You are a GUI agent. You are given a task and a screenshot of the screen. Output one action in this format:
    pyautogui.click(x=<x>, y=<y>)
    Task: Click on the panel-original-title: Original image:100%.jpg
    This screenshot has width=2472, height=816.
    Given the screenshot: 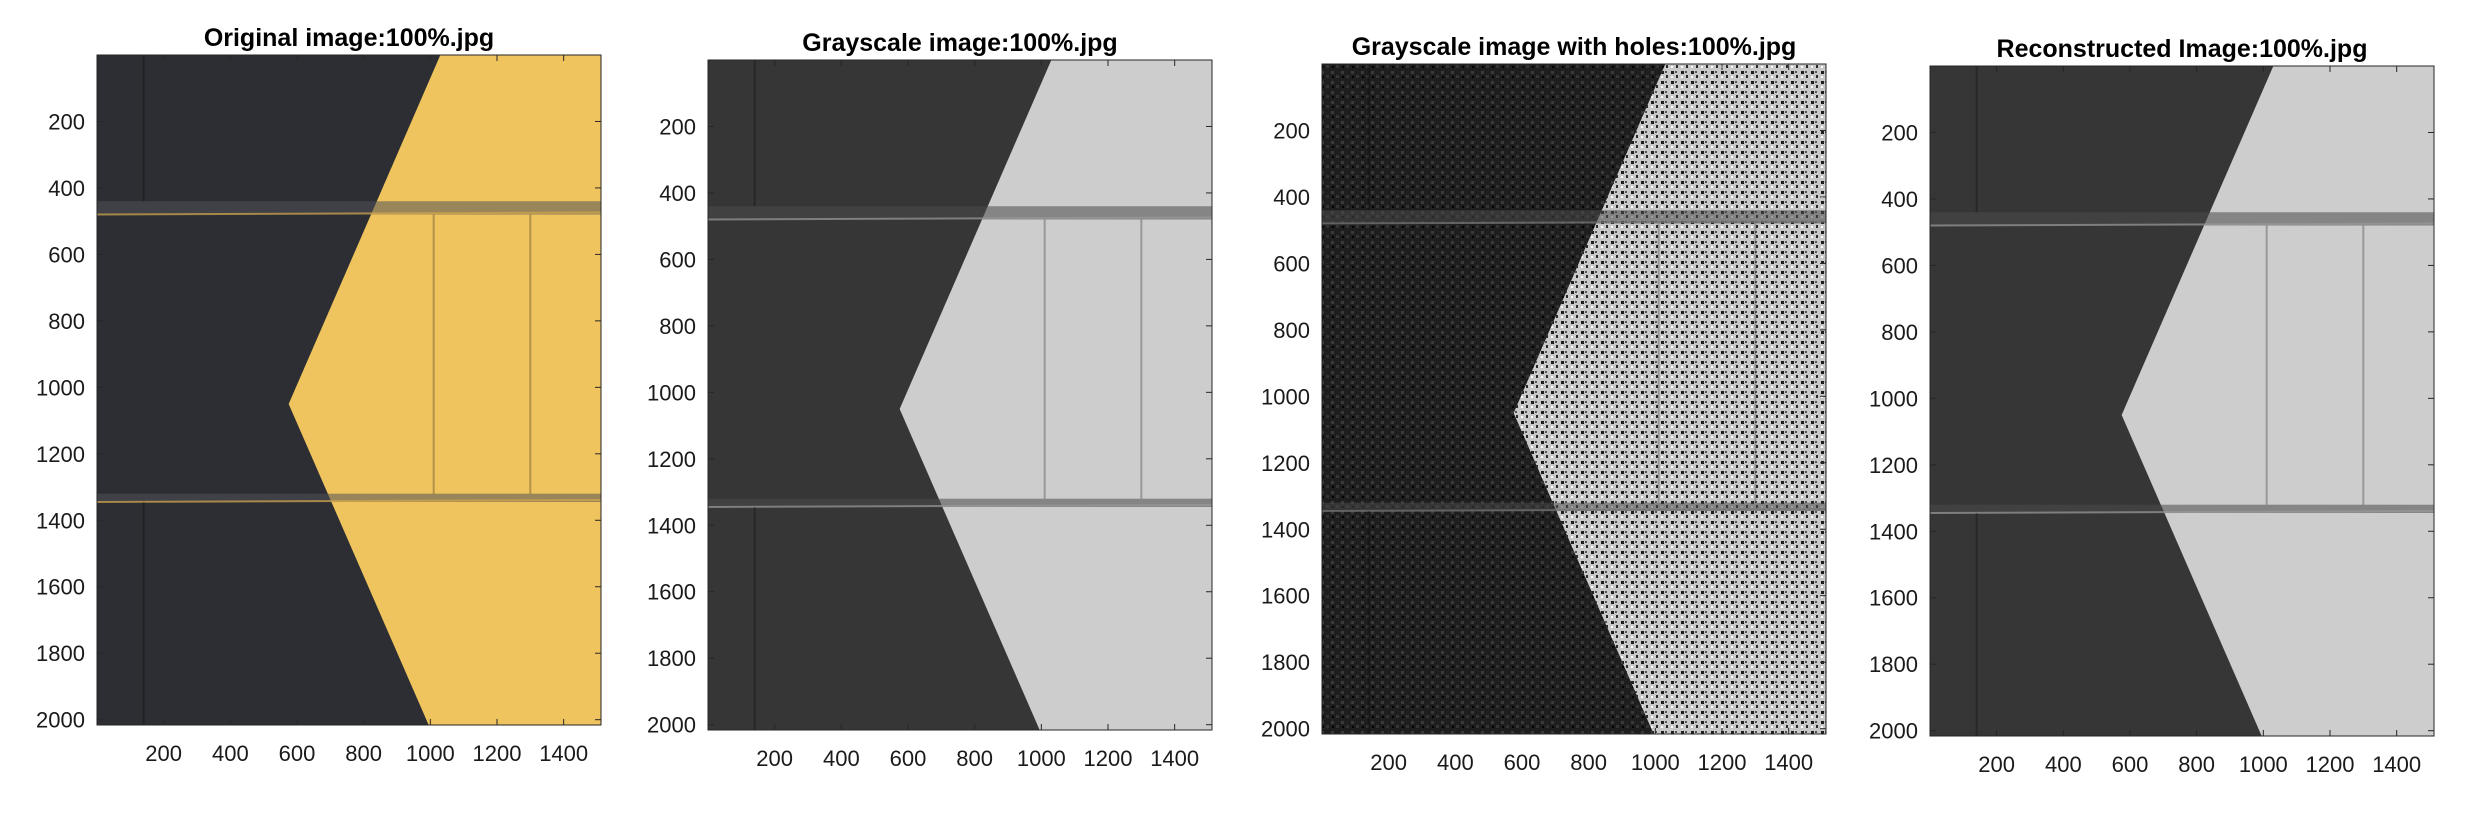 What is the action you would take?
    pyautogui.click(x=349, y=38)
    